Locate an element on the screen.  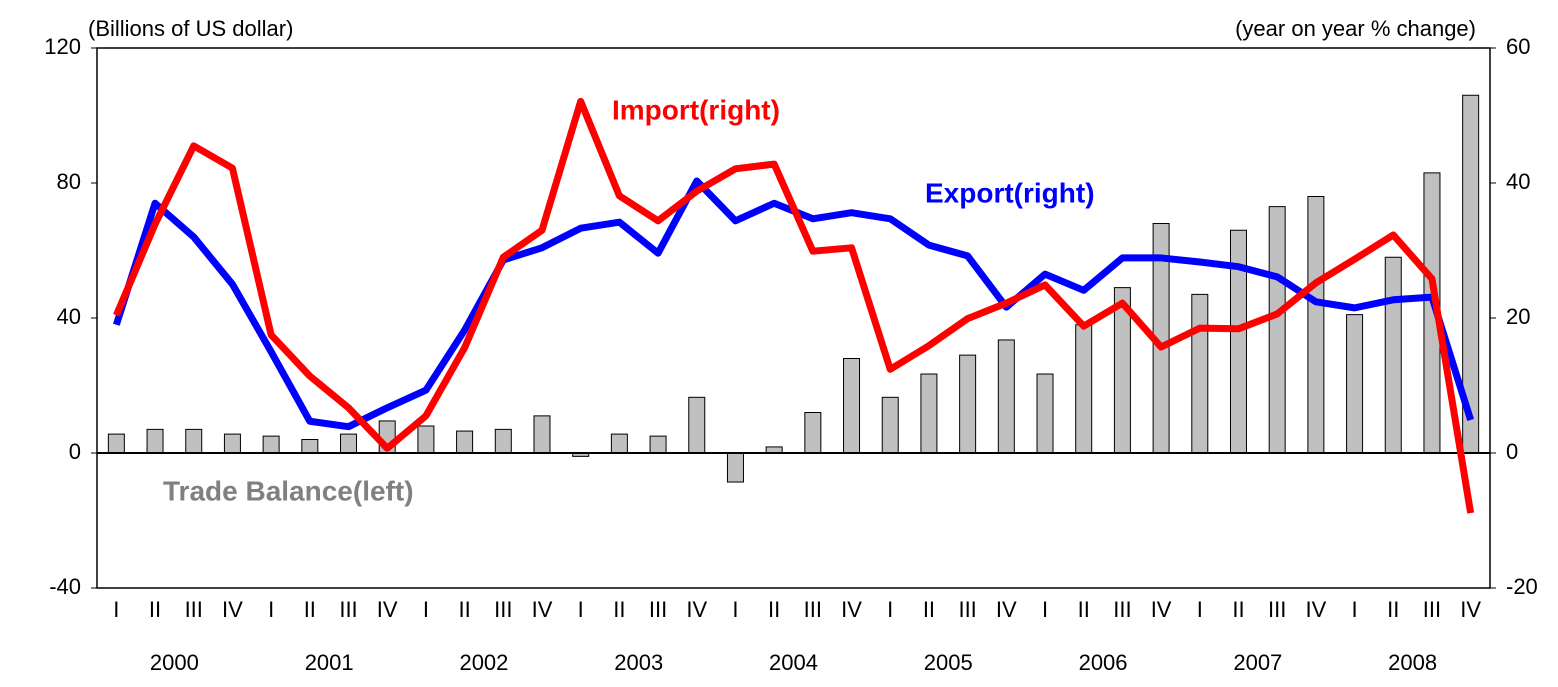
year-label: 2003 is located at coordinates (638, 662).